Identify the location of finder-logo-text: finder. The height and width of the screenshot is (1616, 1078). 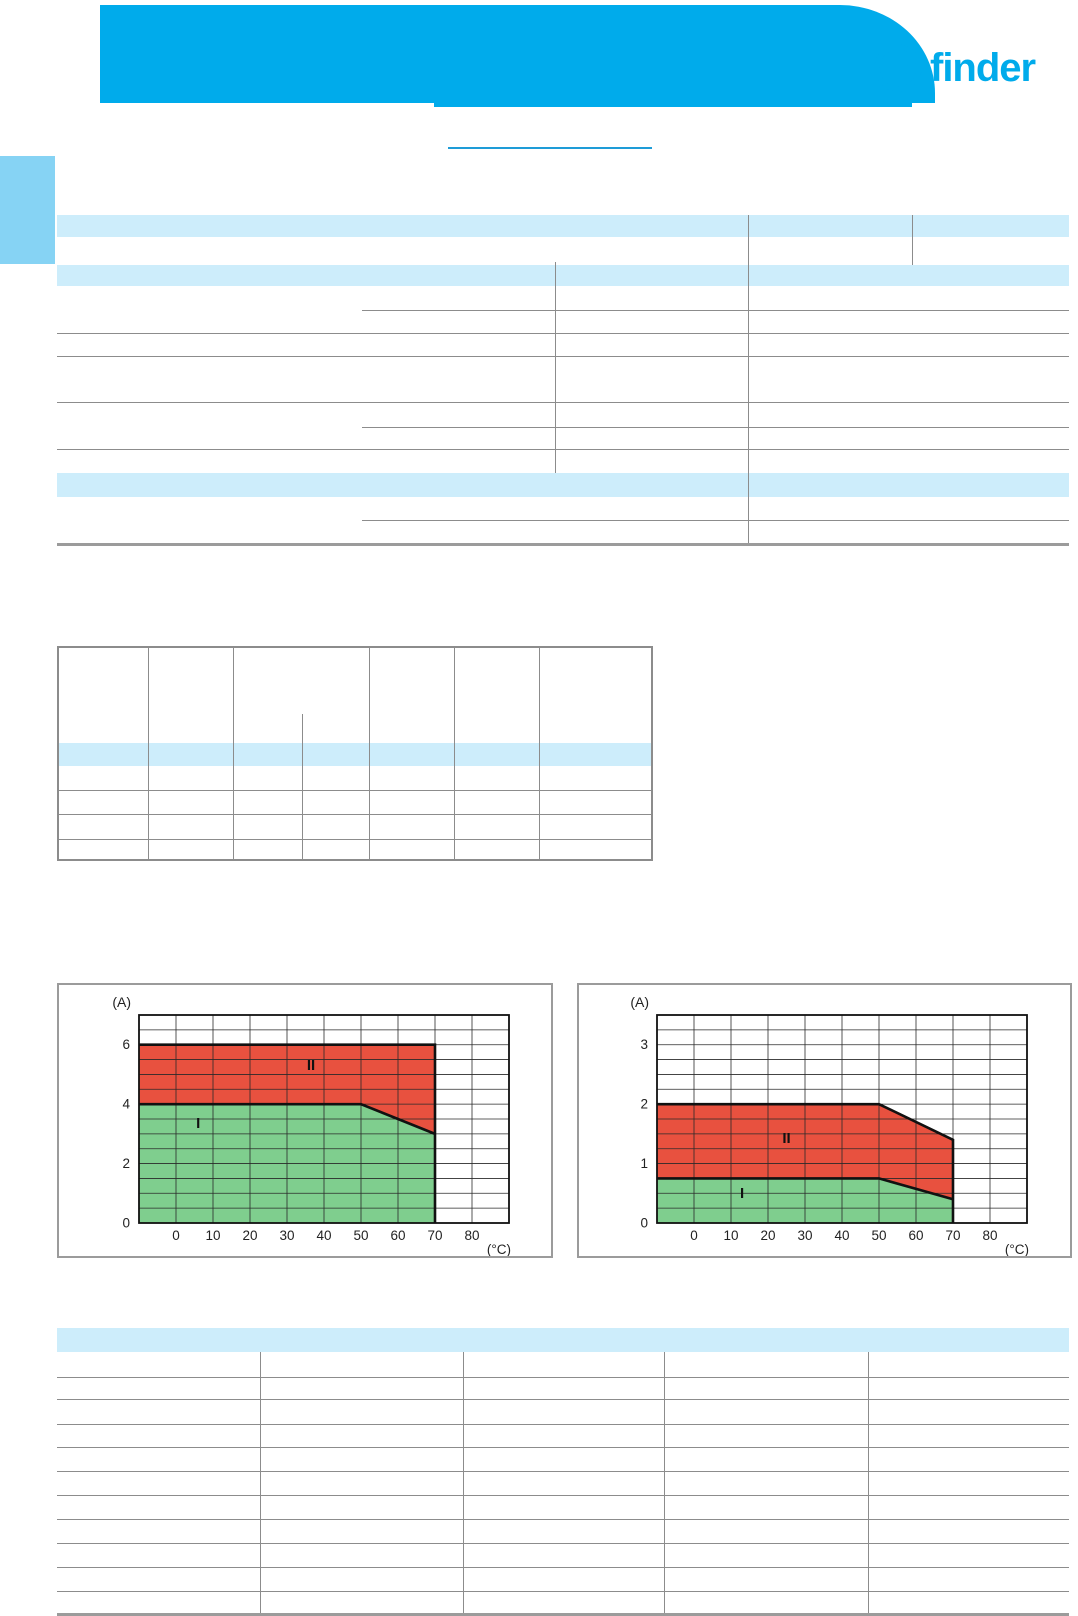
(983, 68).